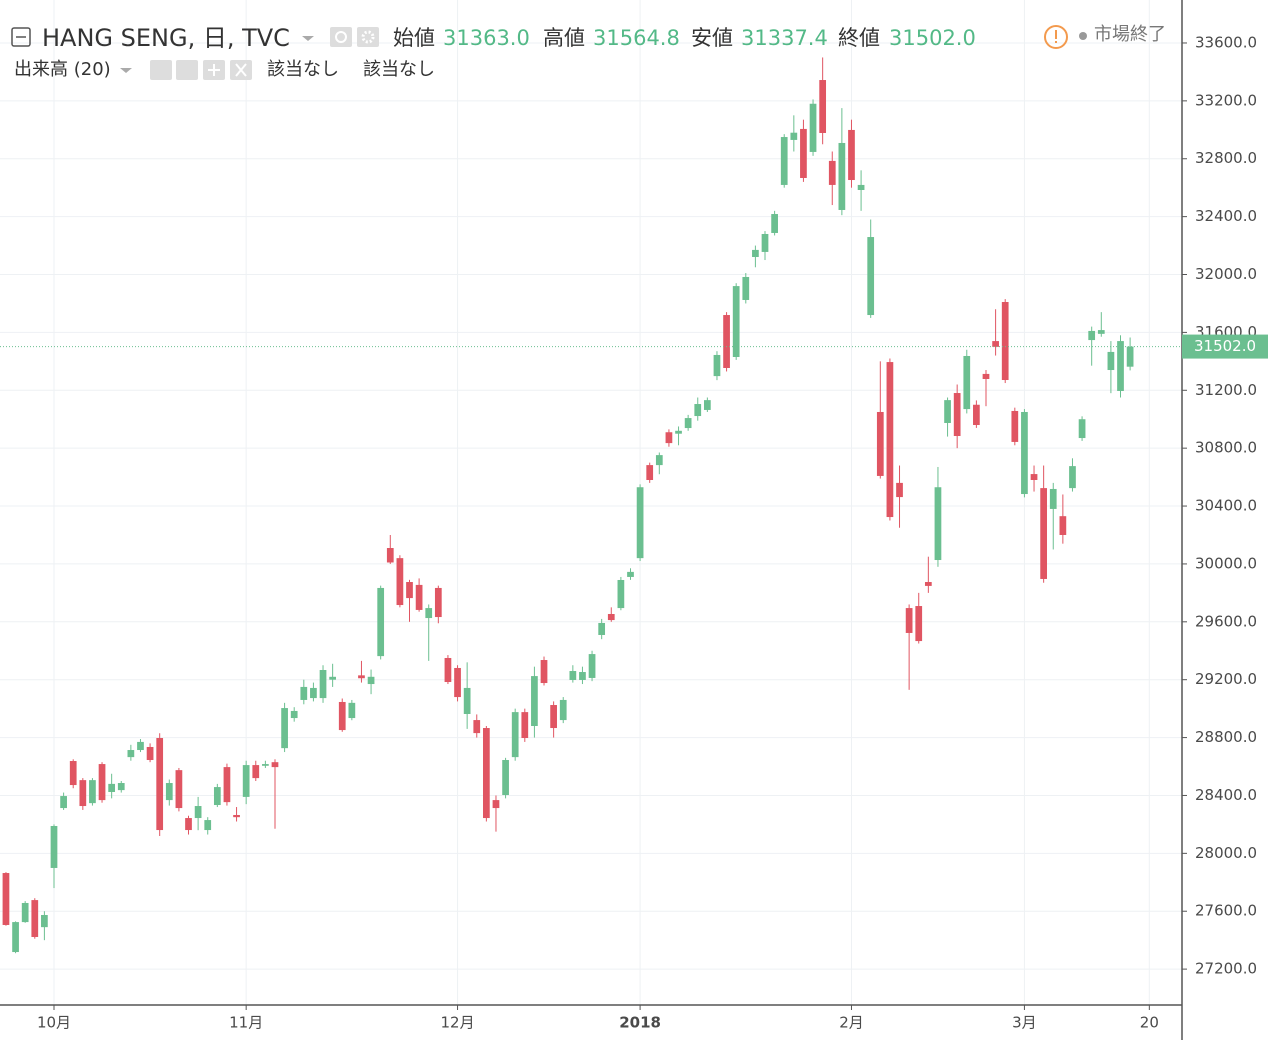  What do you see at coordinates (303, 69) in the screenshot?
I see `volume-value: 該当なし` at bounding box center [303, 69].